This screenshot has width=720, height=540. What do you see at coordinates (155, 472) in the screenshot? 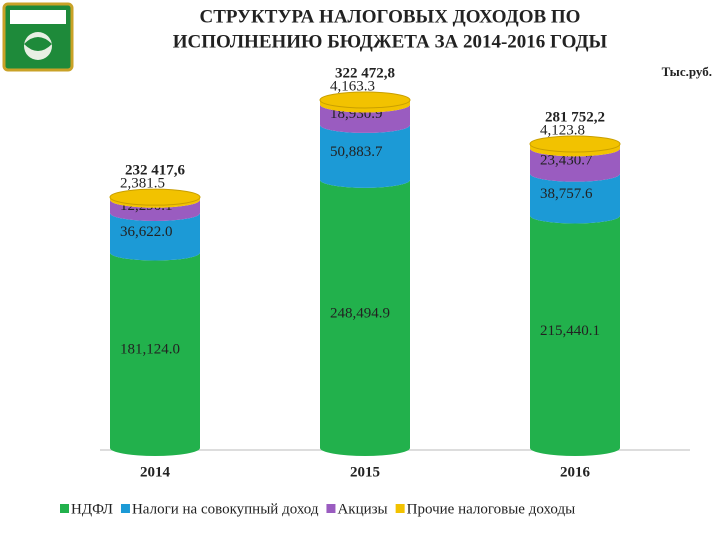
I see `x-tick-label: 2014` at bounding box center [155, 472].